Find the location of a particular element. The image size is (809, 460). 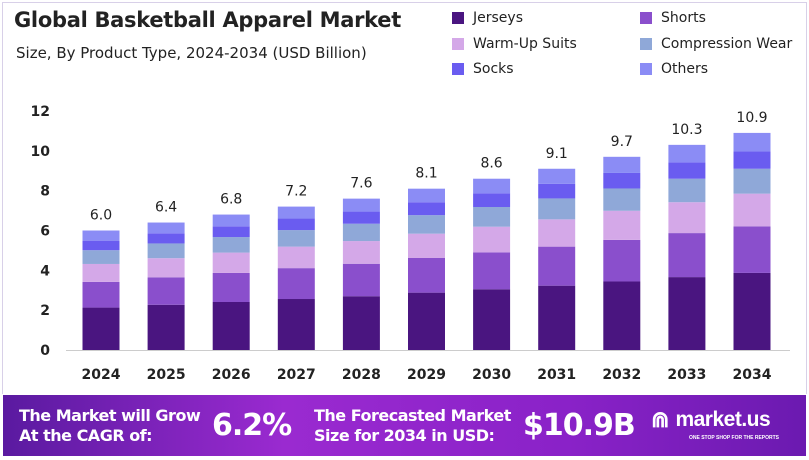

bar-total-label: 6.4 is located at coordinates (166, 208).